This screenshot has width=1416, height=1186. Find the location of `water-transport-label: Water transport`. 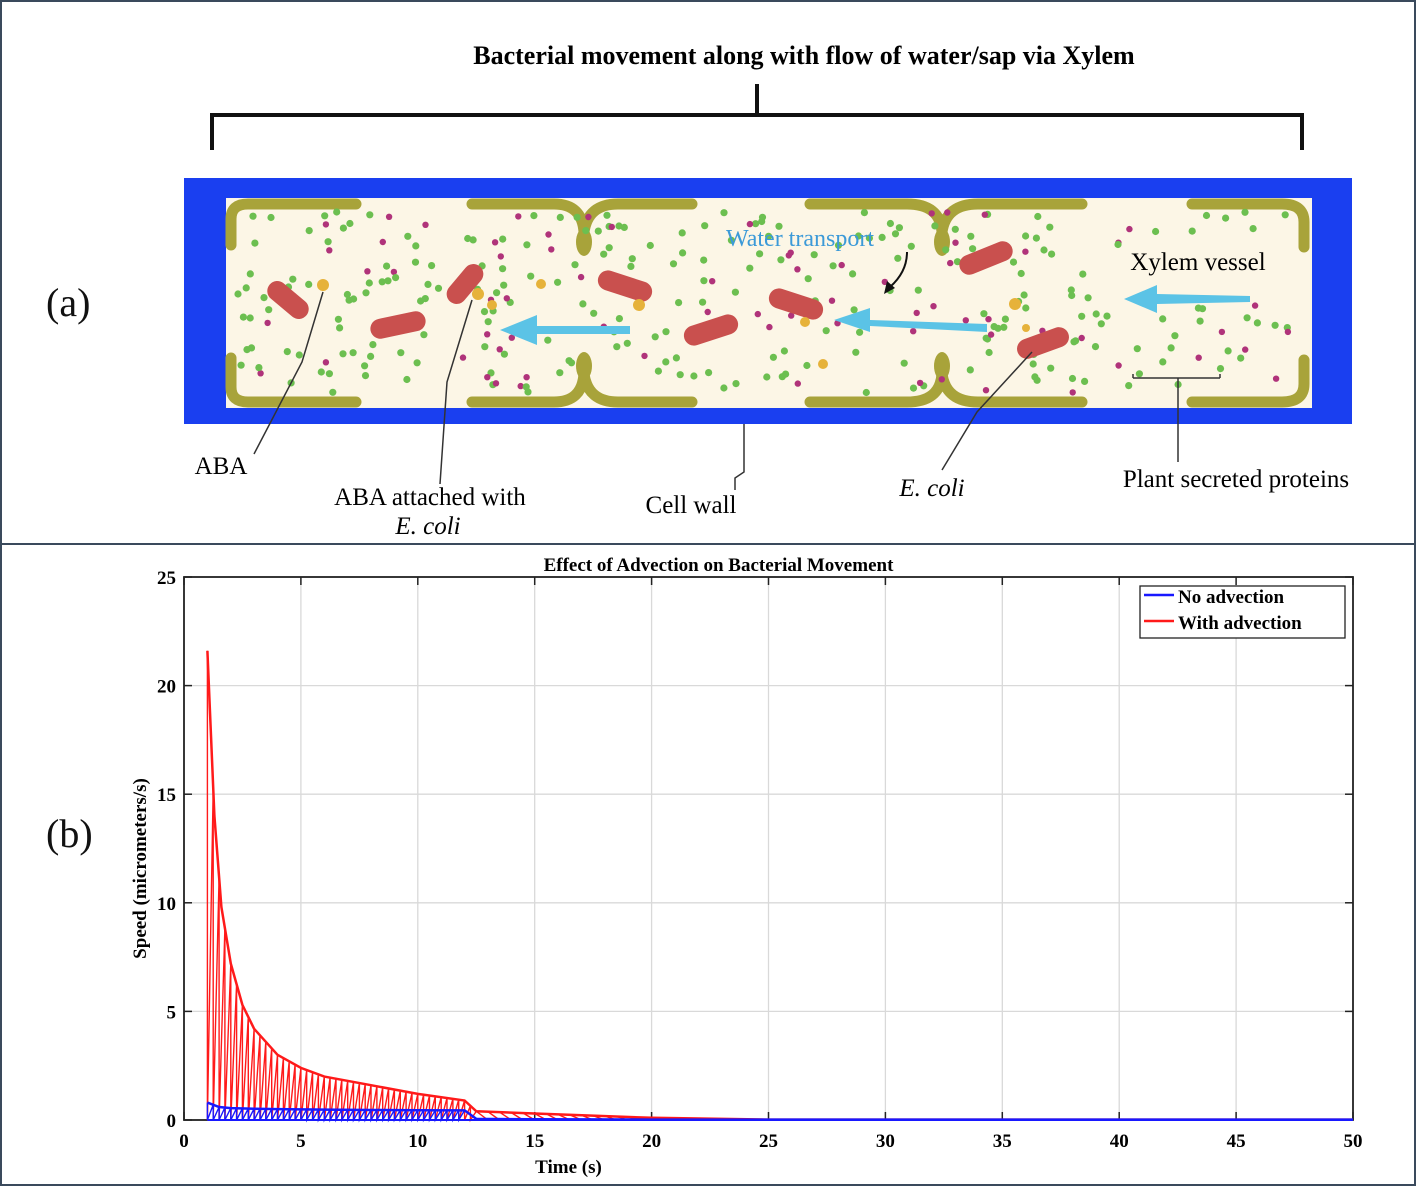

water-transport-label: Water transport is located at coordinates (800, 239).